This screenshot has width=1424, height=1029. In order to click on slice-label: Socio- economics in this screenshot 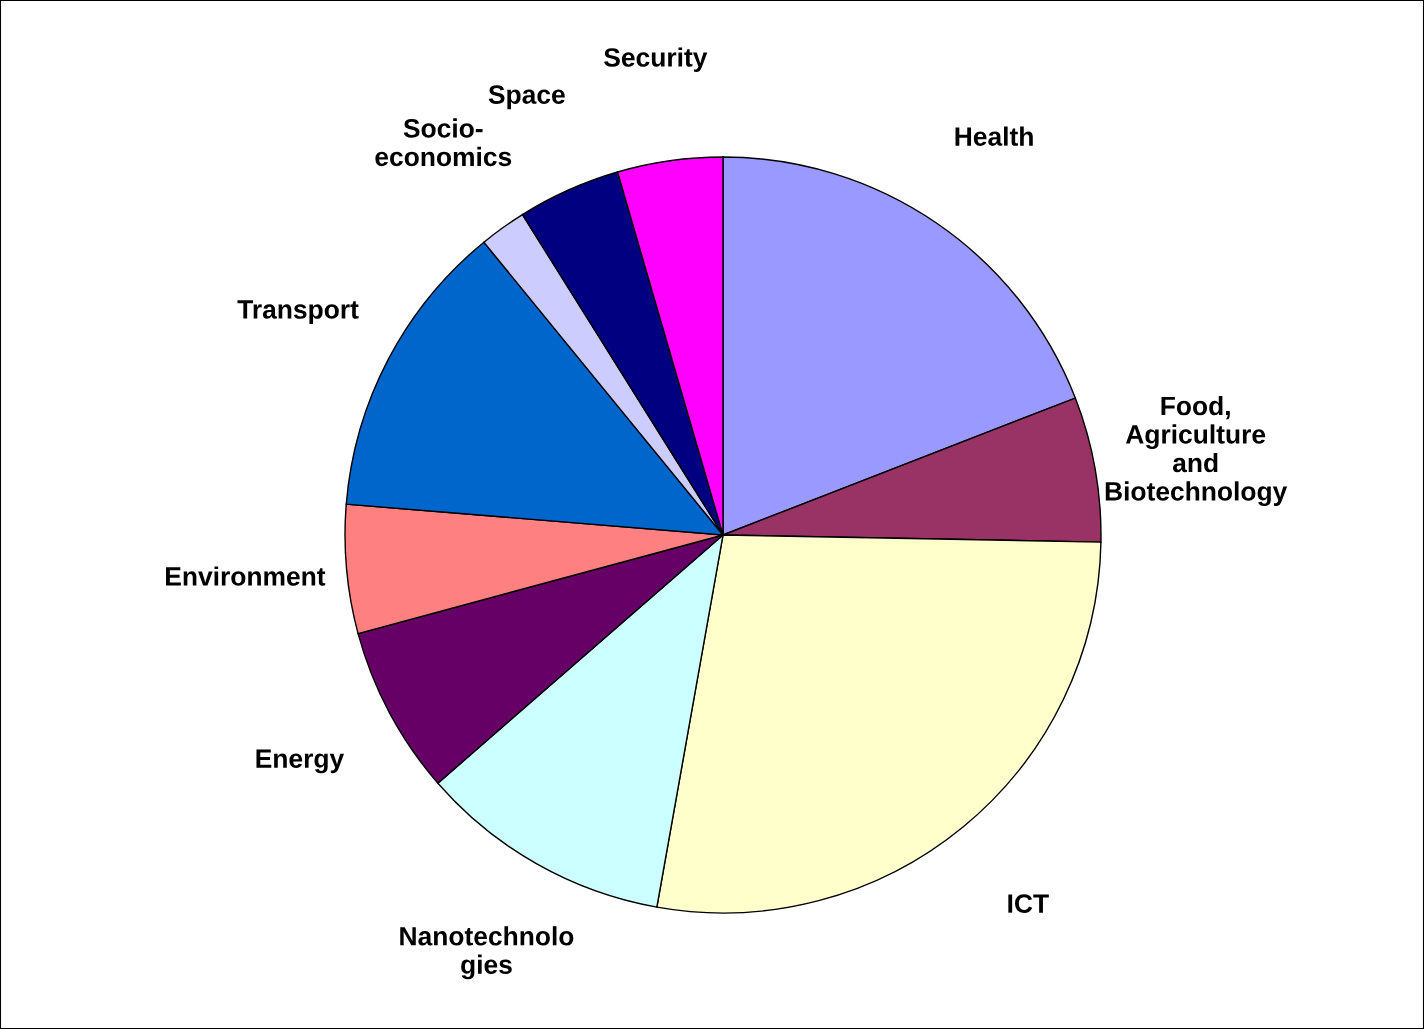, I will do `click(443, 142)`.